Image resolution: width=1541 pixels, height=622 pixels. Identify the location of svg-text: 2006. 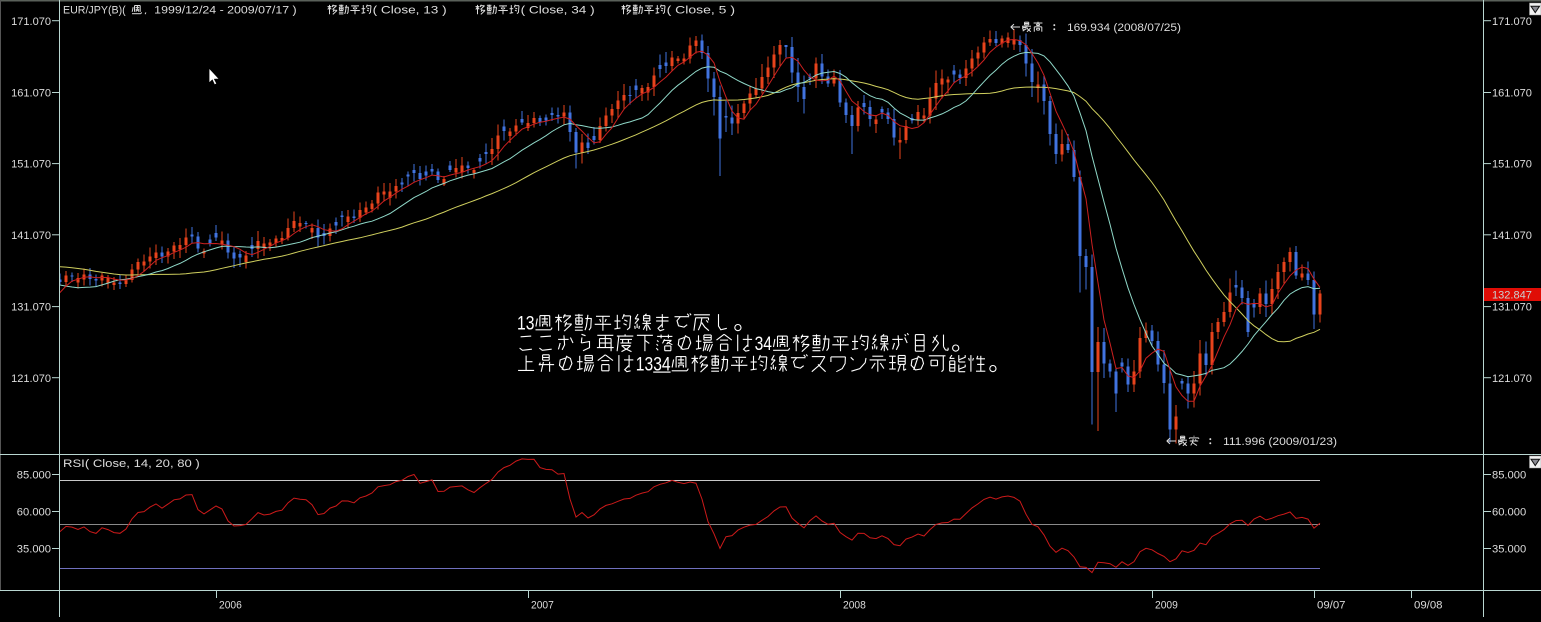
(230, 606).